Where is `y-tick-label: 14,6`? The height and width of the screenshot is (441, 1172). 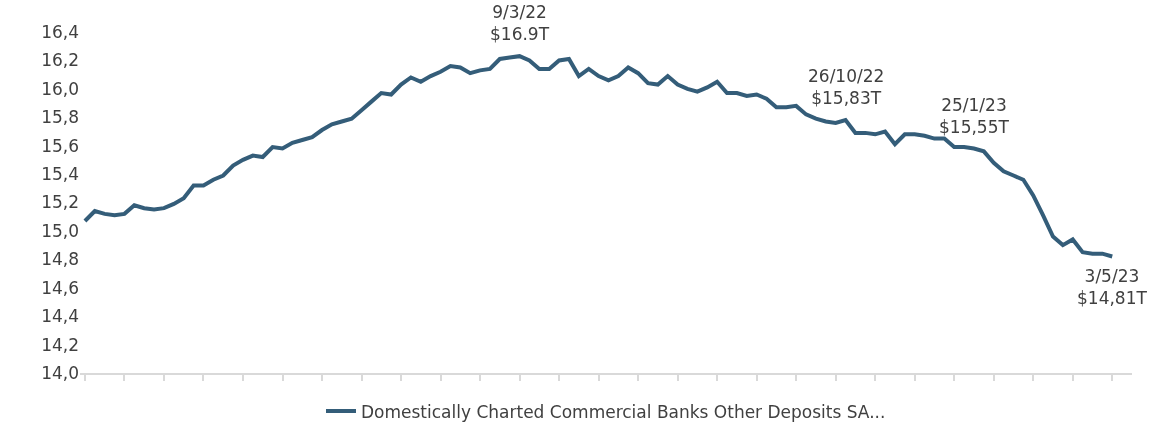 y-tick-label: 14,6 is located at coordinates (60, 287).